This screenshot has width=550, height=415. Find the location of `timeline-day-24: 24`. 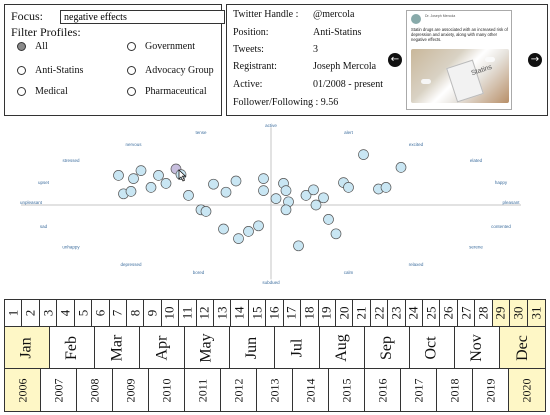

timeline-day-24: 24 is located at coordinates (415, 313).